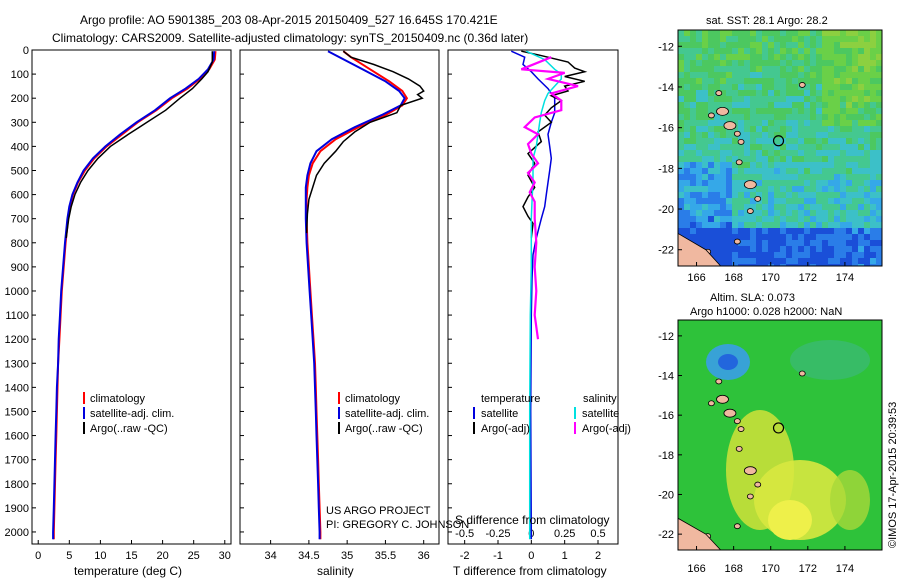 The image size is (900, 580). What do you see at coordinates (752, 298) in the screenshot?
I see `sla-map-title-1: Altim. SLA: 0.073` at bounding box center [752, 298].